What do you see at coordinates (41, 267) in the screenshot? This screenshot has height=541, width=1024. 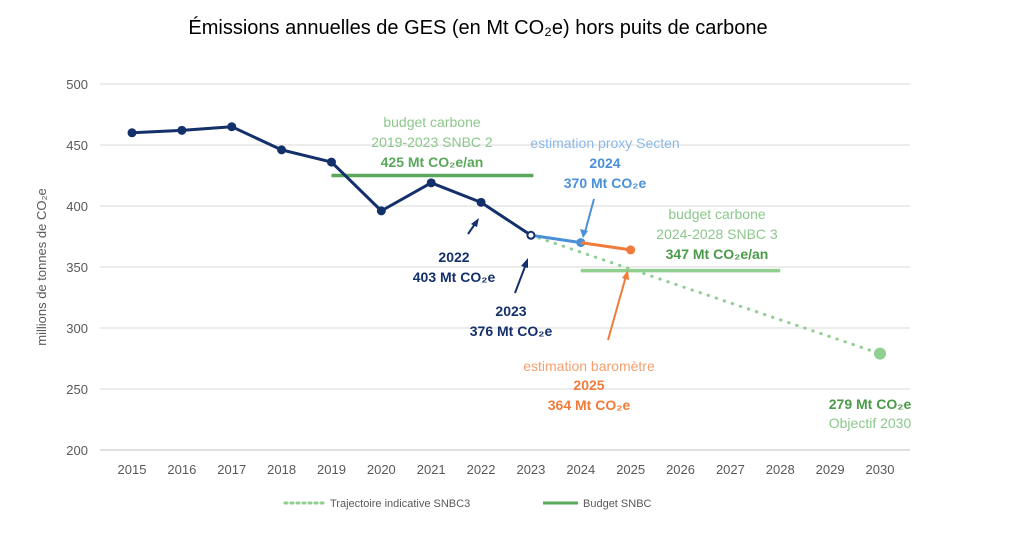 I see `y-axis-label: millions de tonnes de CO₂e` at bounding box center [41, 267].